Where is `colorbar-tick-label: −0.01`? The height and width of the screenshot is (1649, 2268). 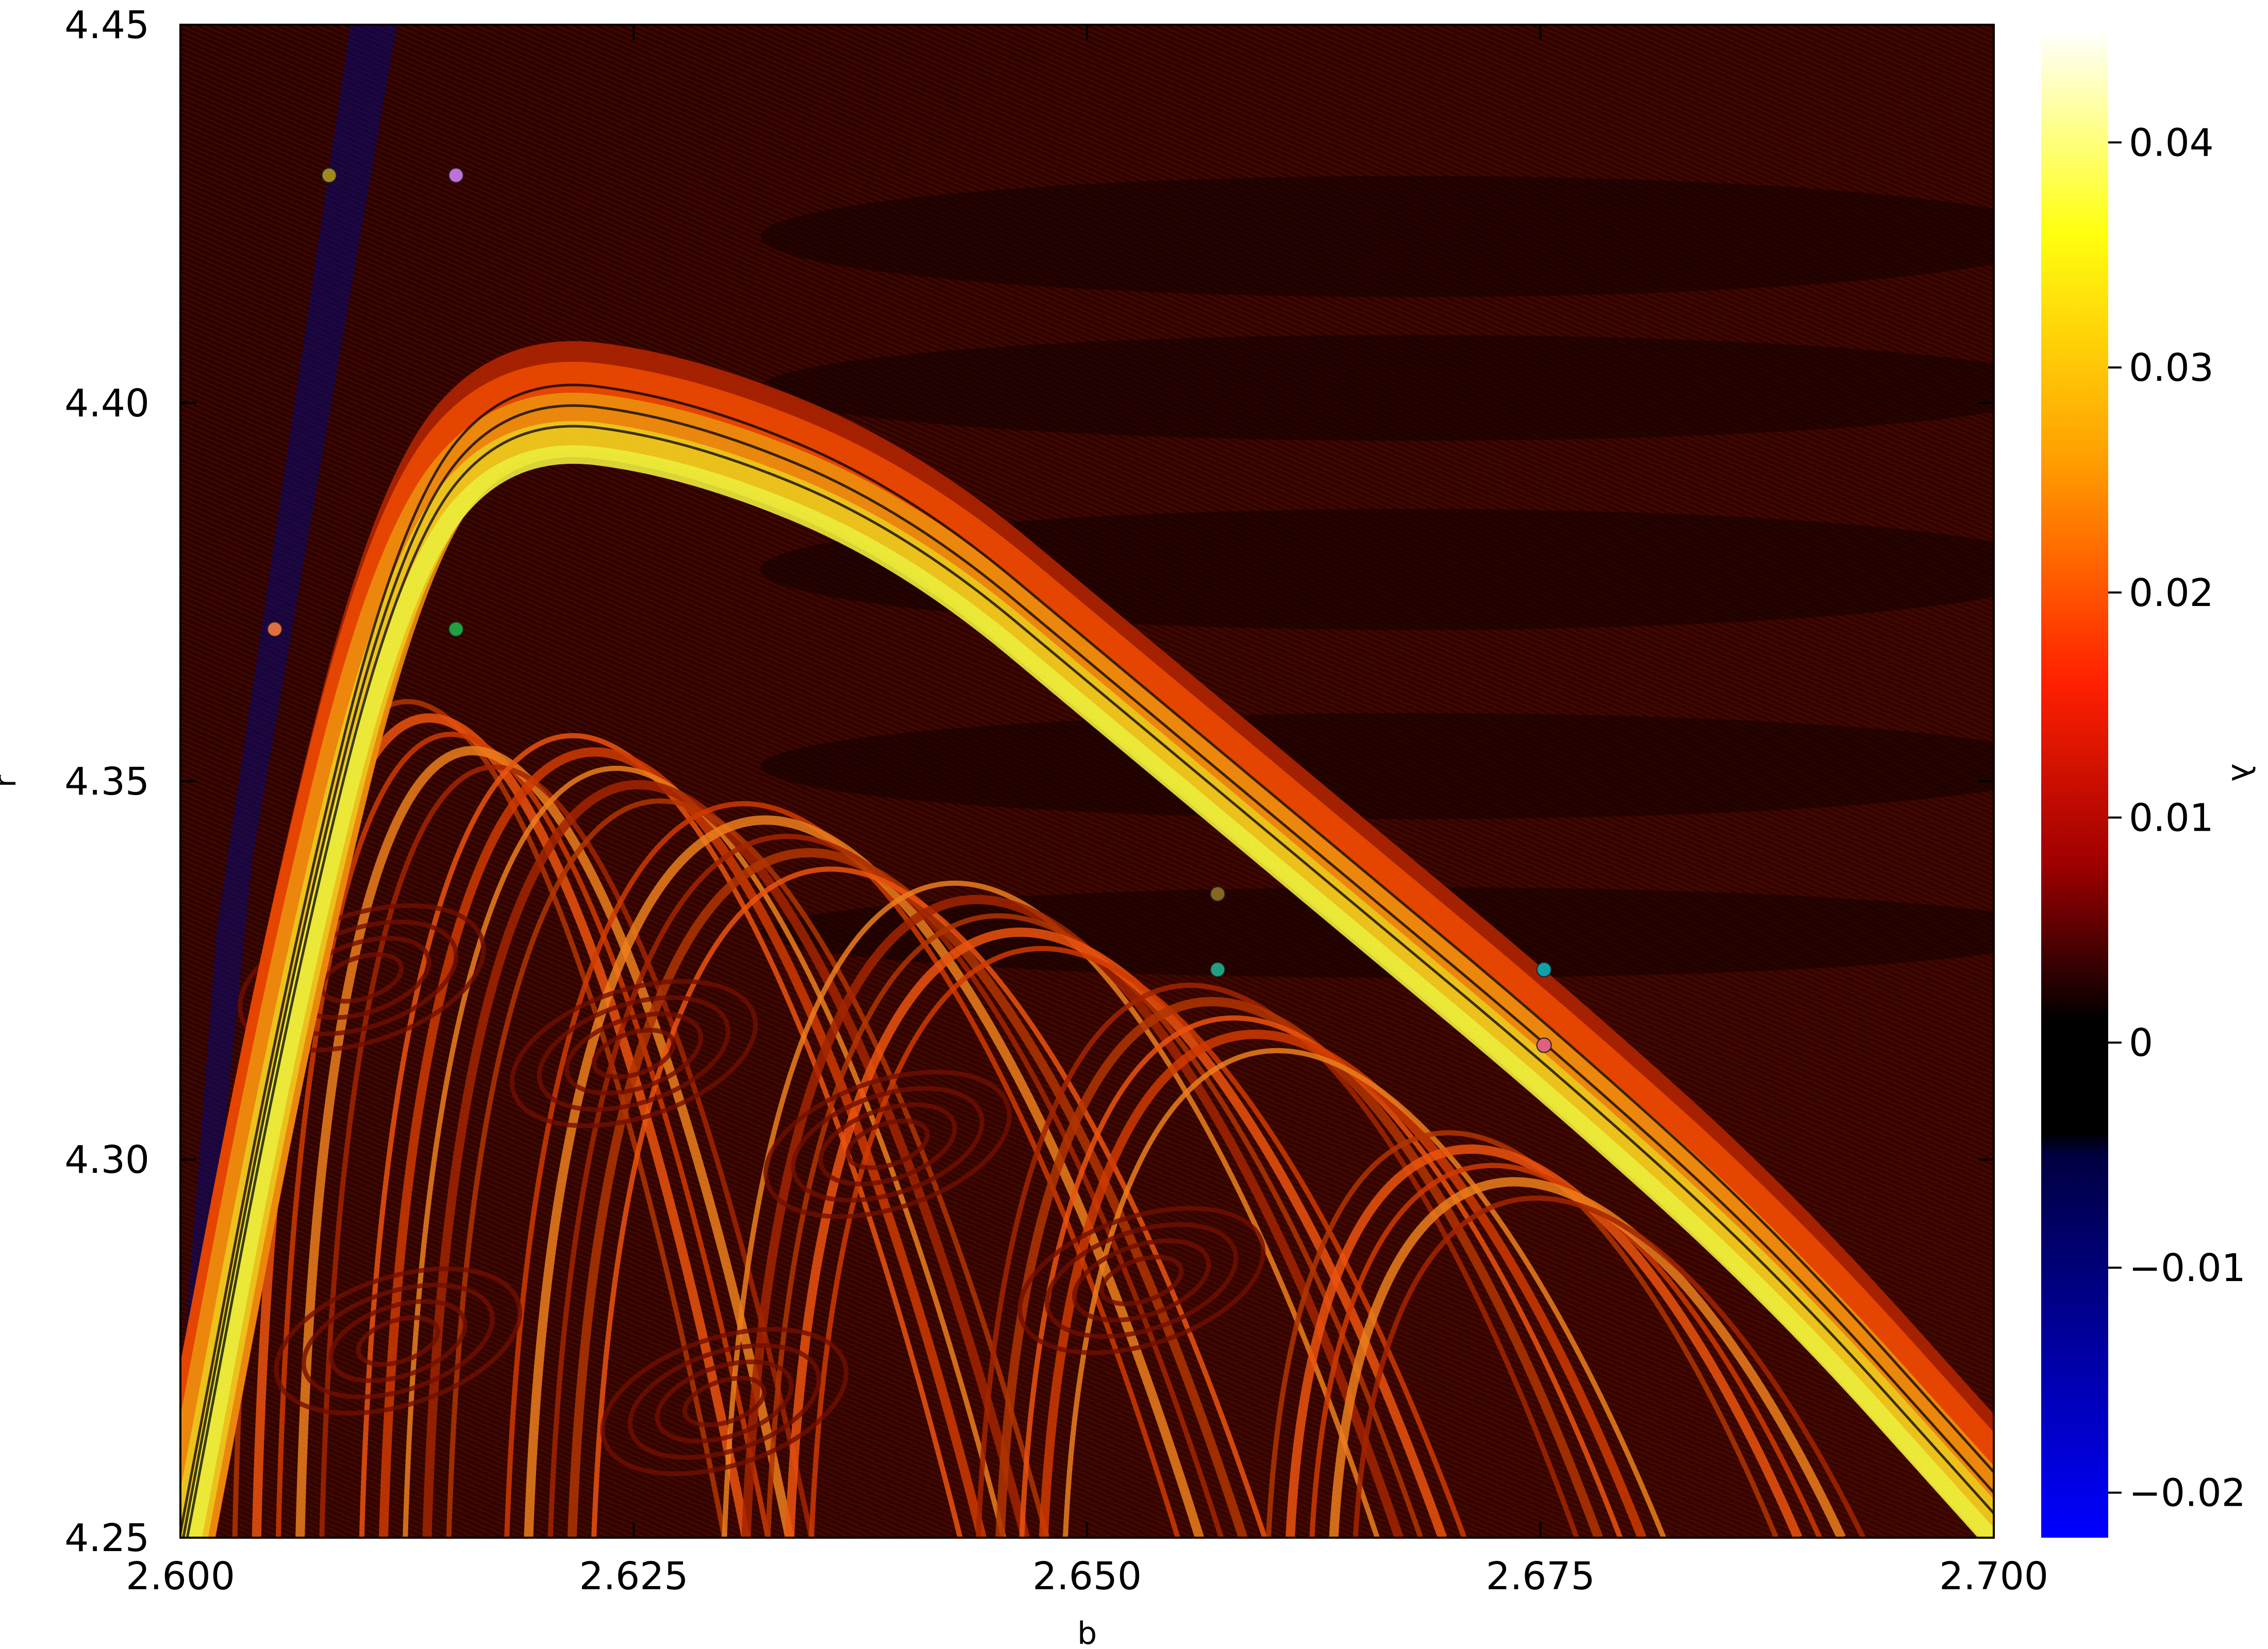 colorbar-tick-label: −0.01 is located at coordinates (2188, 1268).